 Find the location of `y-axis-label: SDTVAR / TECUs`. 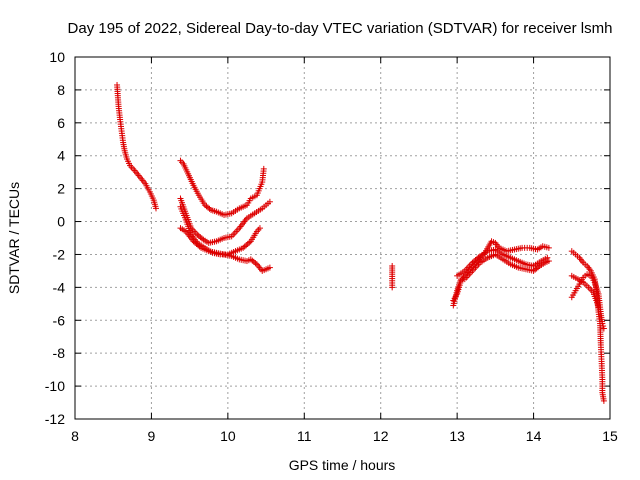

y-axis-label: SDTVAR / TECUs is located at coordinates (14, 238).